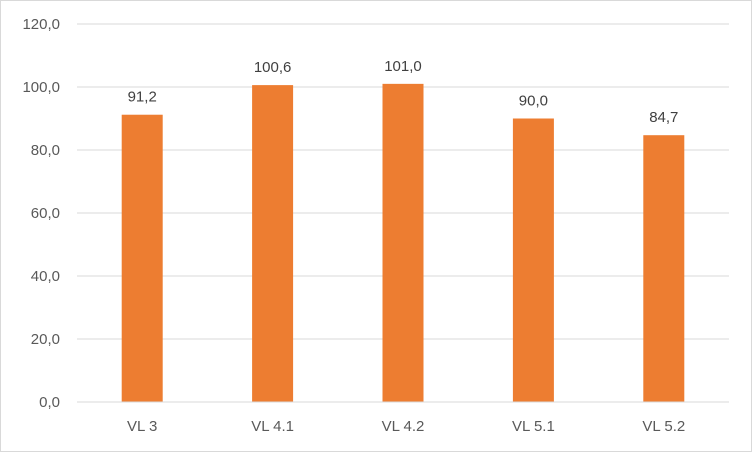 This screenshot has width=752, height=452. What do you see at coordinates (663, 117) in the screenshot?
I see `data-label: 84,7` at bounding box center [663, 117].